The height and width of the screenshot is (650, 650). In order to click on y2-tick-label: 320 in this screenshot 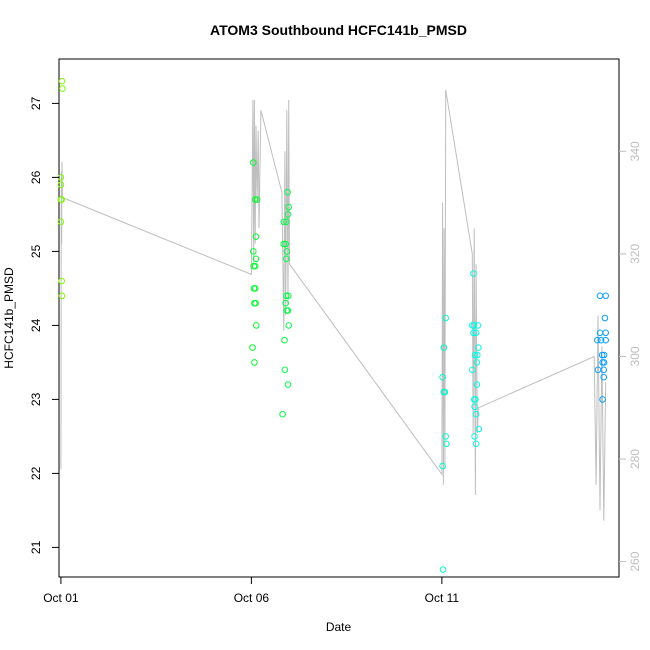, I will do `click(635, 254)`.